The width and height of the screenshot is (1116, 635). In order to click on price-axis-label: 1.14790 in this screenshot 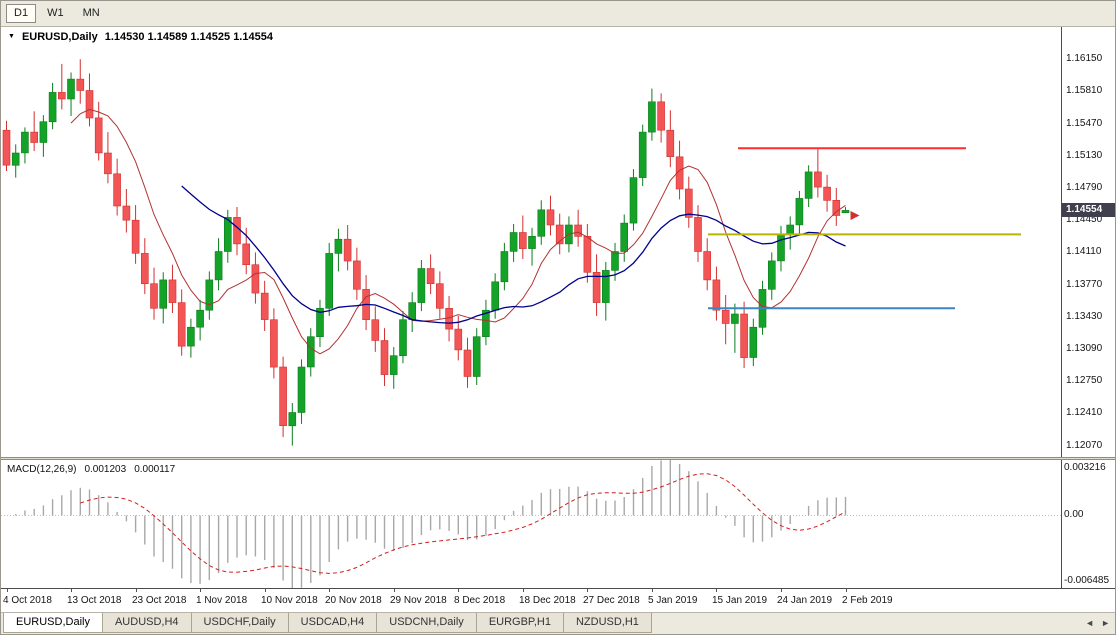, I will do `click(1084, 187)`.